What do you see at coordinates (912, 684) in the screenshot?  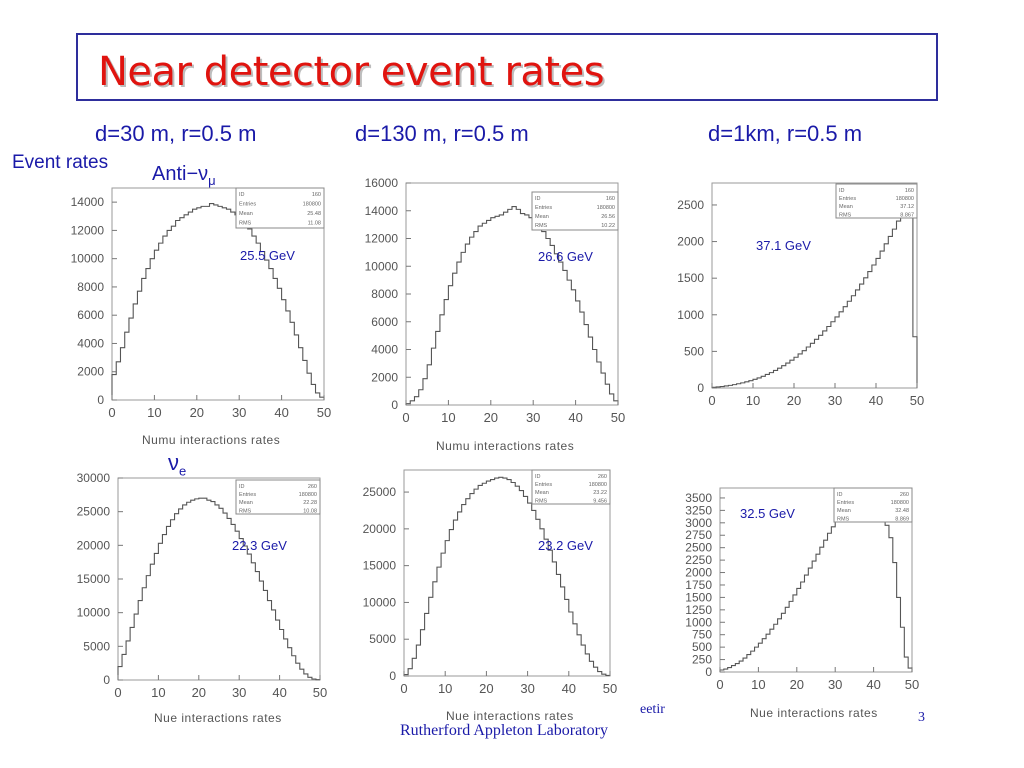 I see `chart-6-xtick-label: 50` at bounding box center [912, 684].